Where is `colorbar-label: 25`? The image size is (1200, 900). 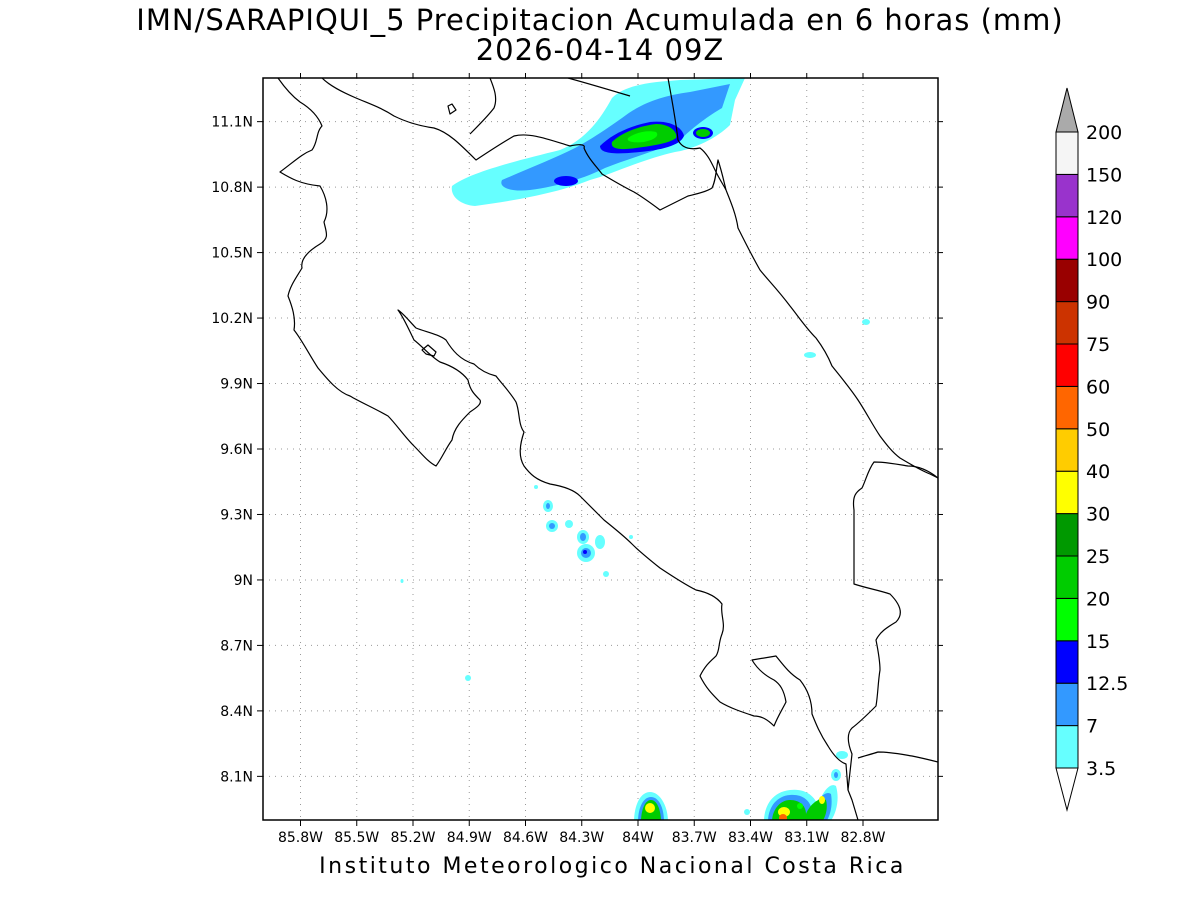 colorbar-label: 25 is located at coordinates (1098, 557).